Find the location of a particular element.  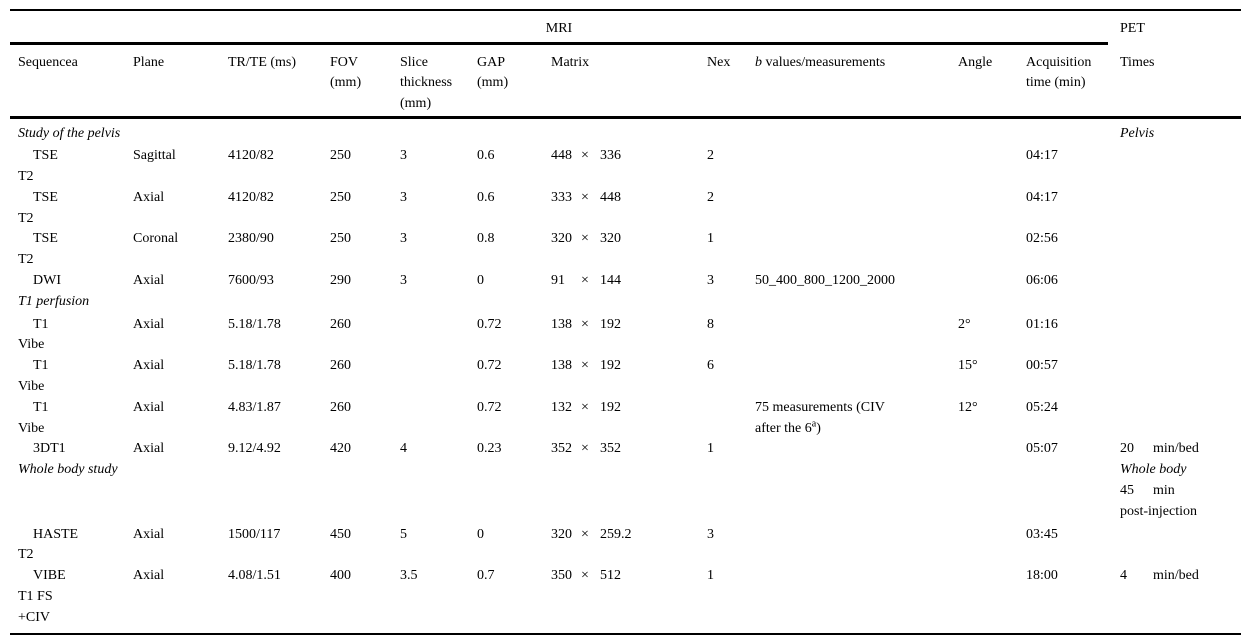

section-title: Study of the pelvis is located at coordinates (69, 133).